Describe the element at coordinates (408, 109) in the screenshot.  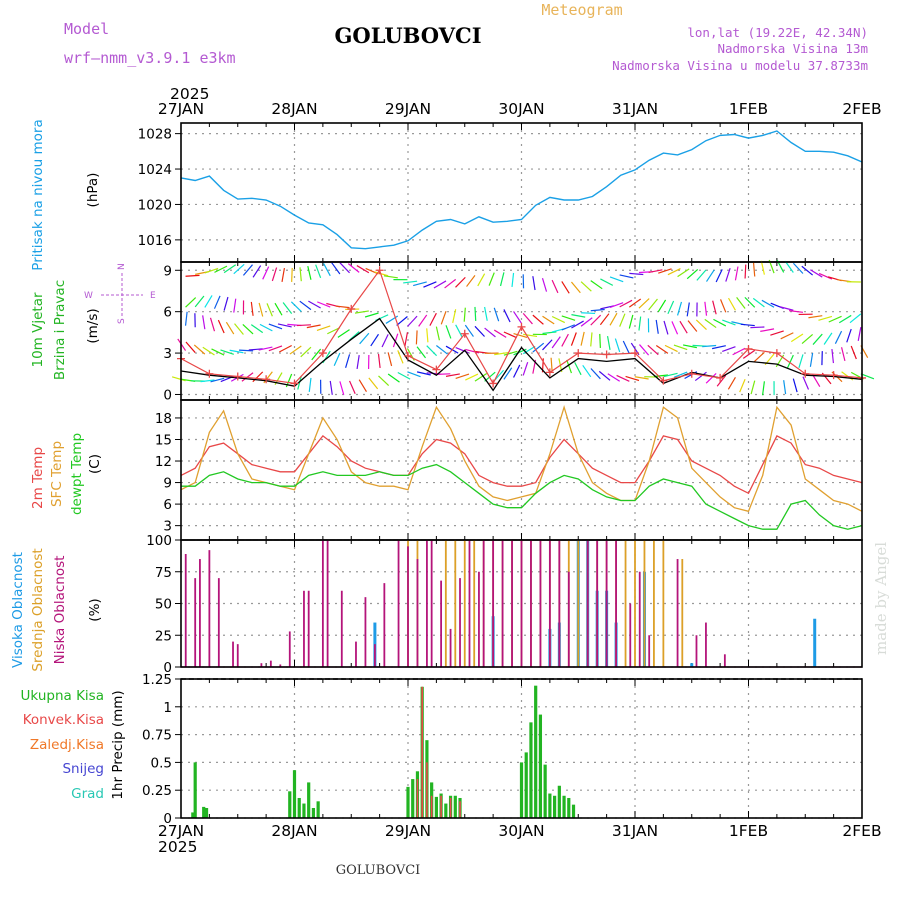
I see `x-label-top: 29JAN` at that location.